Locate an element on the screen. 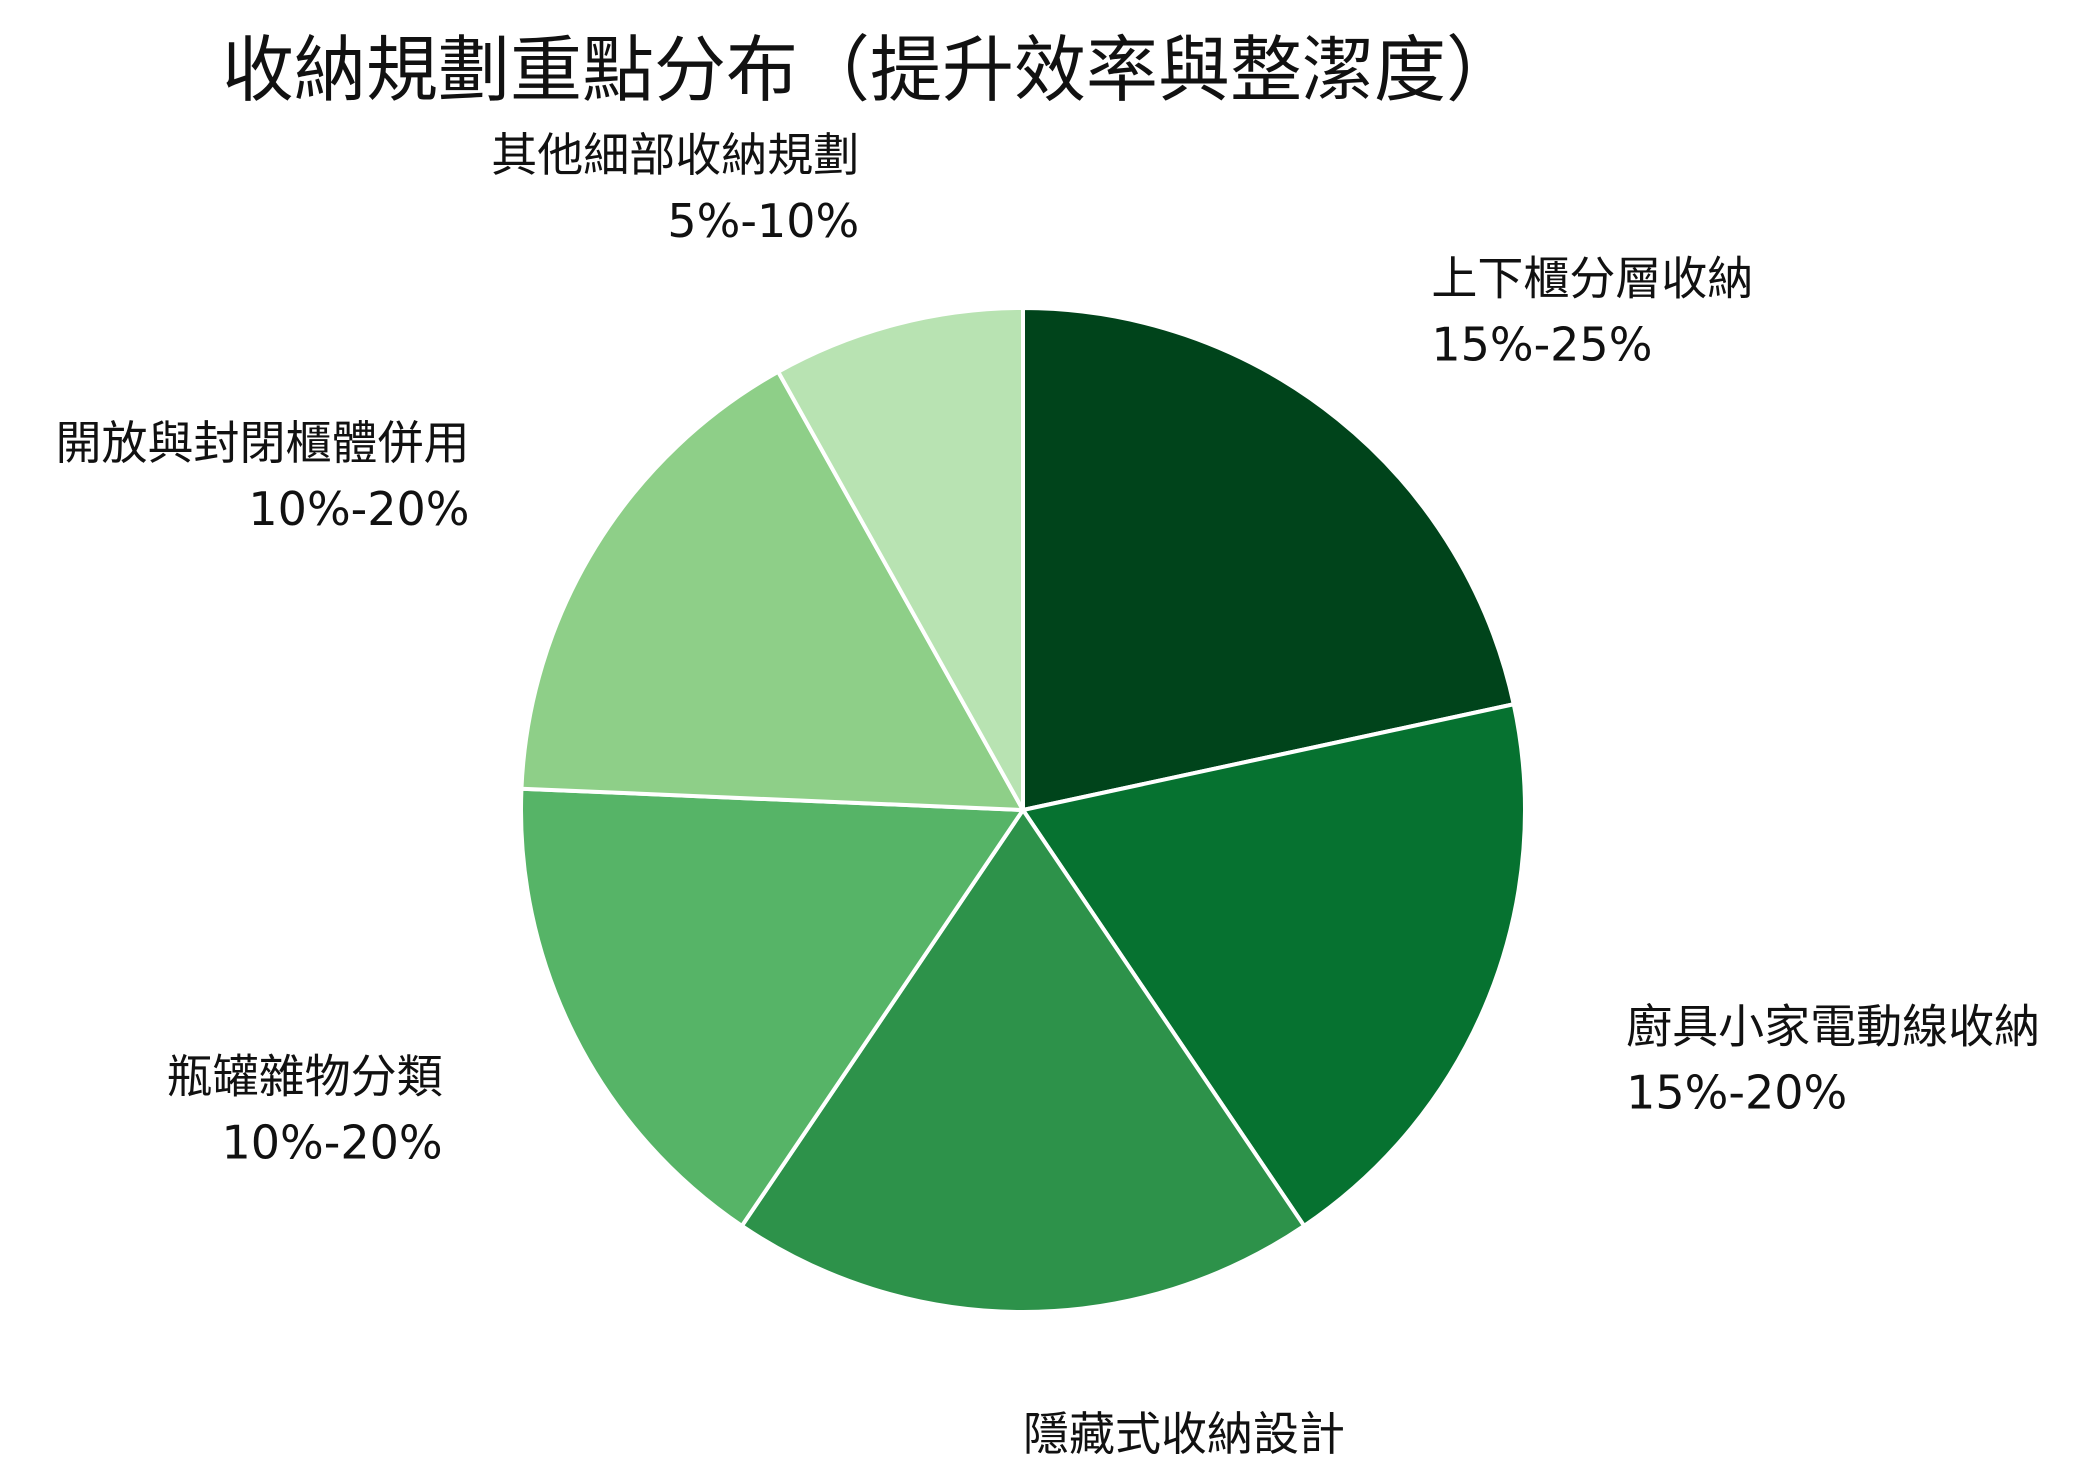 Image resolution: width=2087 pixels, height=1468 pixels. slice-label-name: 廚具小家電動線收納 is located at coordinates (1833, 1026).